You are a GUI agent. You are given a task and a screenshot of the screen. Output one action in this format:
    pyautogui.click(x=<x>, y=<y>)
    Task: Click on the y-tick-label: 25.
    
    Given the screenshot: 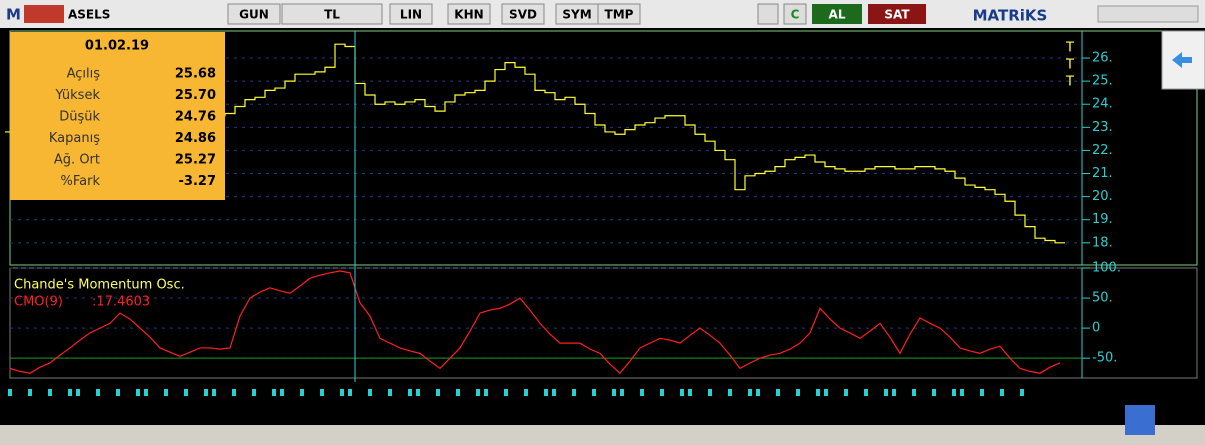 What is the action you would take?
    pyautogui.click(x=1102, y=81)
    